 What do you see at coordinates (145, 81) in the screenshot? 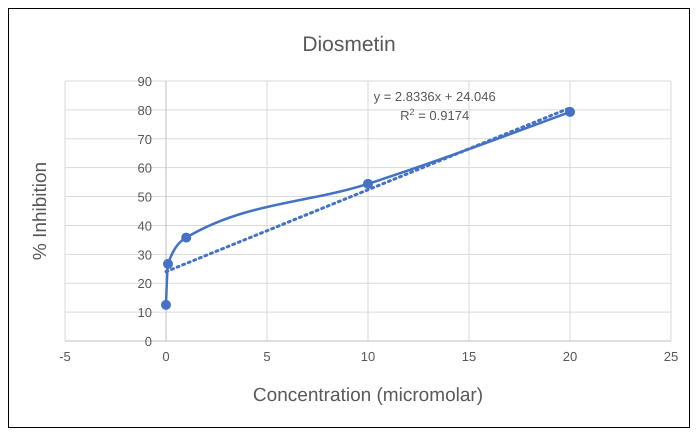
I see `y-tick-label: 90` at bounding box center [145, 81].